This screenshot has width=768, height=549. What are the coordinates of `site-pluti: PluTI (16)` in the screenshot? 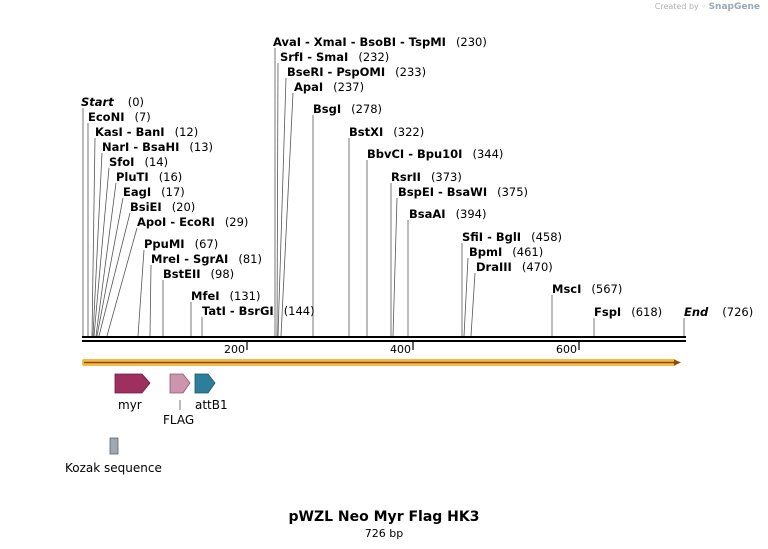 It's located at (149, 177).